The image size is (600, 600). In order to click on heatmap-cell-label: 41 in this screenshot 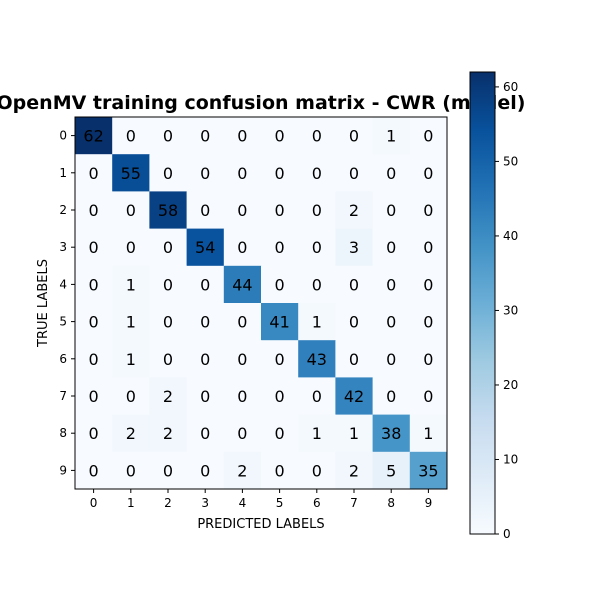, I will do `click(279, 322)`.